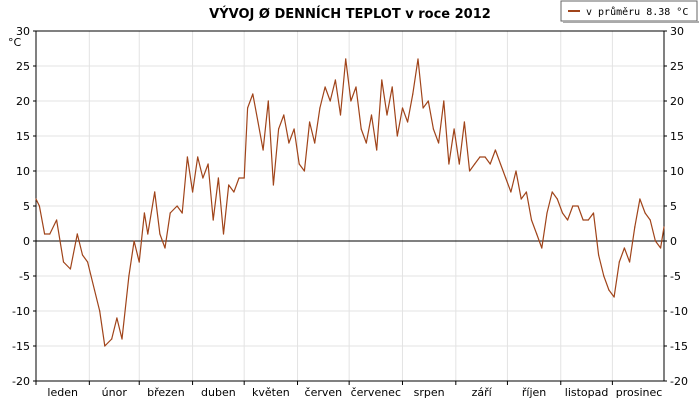  What do you see at coordinates (23, 136) in the screenshot?
I see `y-tick-label: 15` at bounding box center [23, 136].